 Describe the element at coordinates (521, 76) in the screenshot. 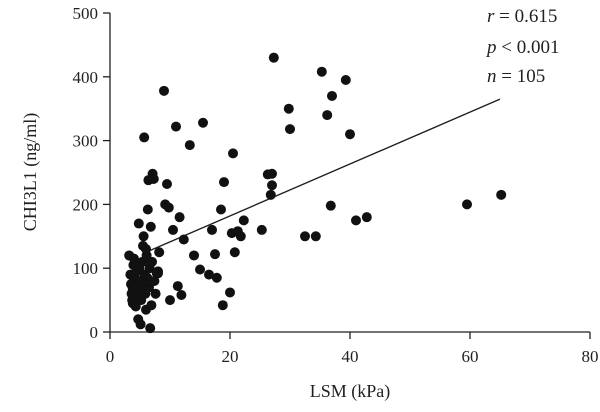

I see `n-value: = 105` at that location.